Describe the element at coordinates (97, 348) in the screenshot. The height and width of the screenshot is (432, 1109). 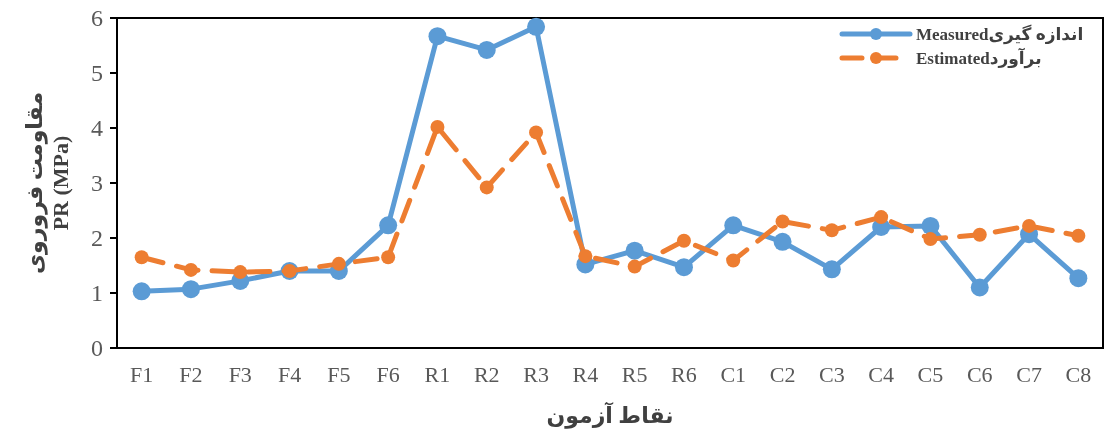
I see `y-tick-label: 0` at that location.